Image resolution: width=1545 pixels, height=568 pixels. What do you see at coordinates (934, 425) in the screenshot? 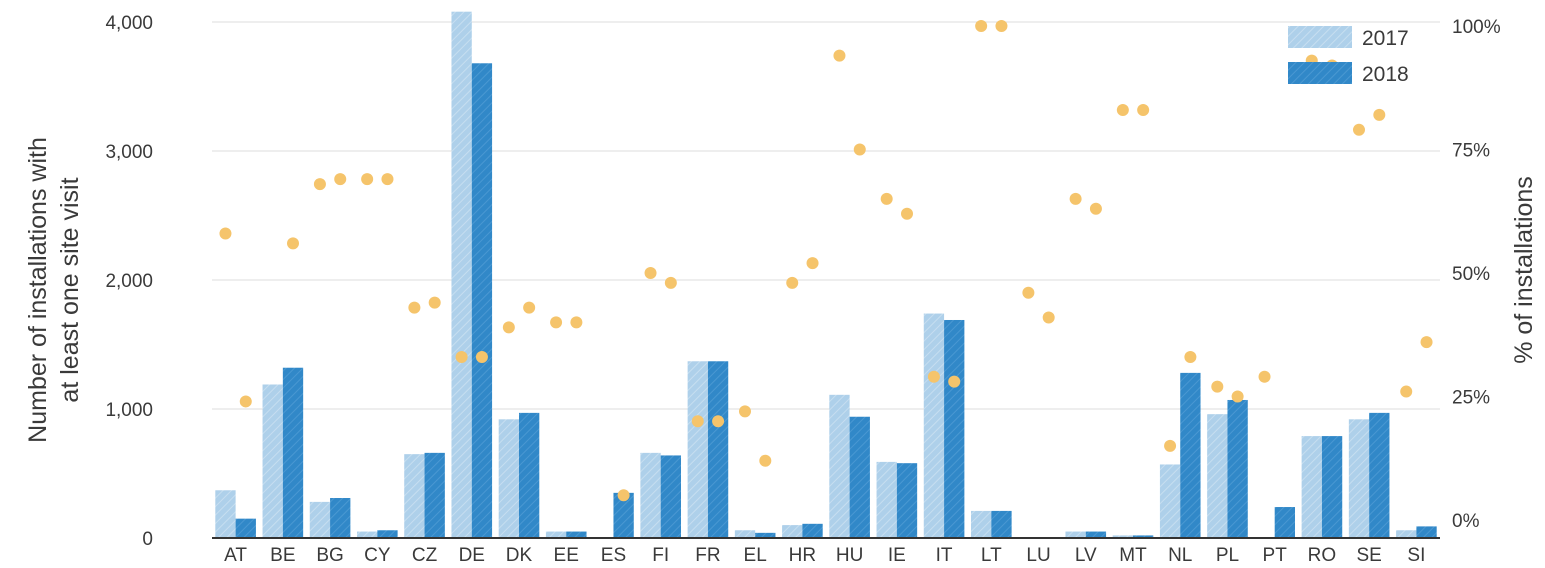
I see `bar-2017-IT` at bounding box center [934, 425].